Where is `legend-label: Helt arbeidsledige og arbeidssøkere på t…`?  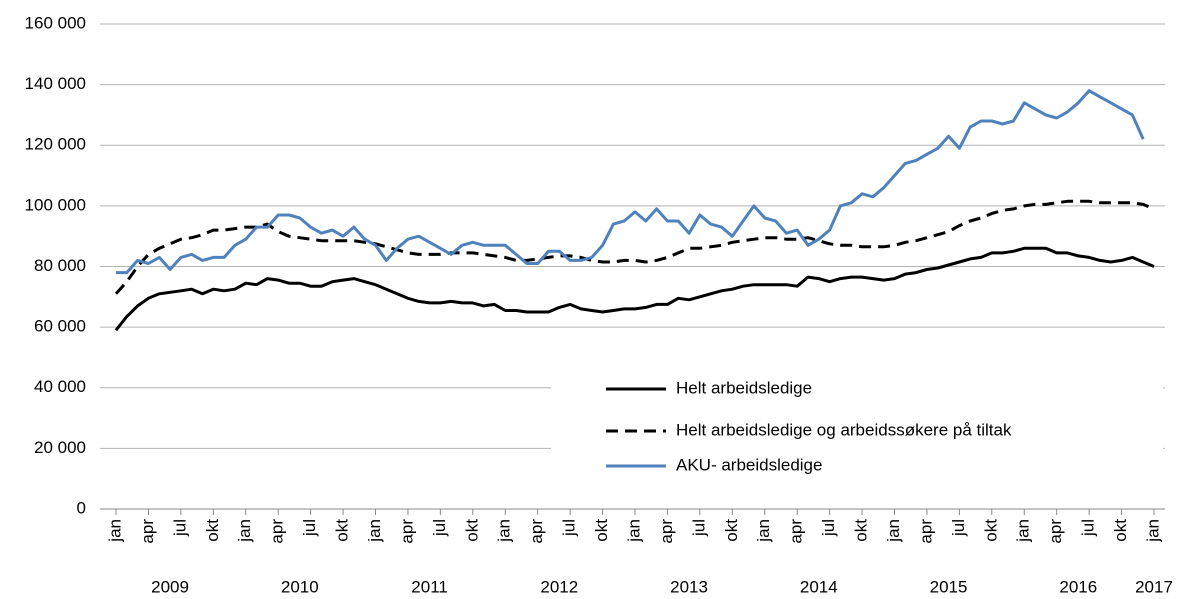
legend-label: Helt arbeidsledige og arbeidssøkere på t… is located at coordinates (844, 429).